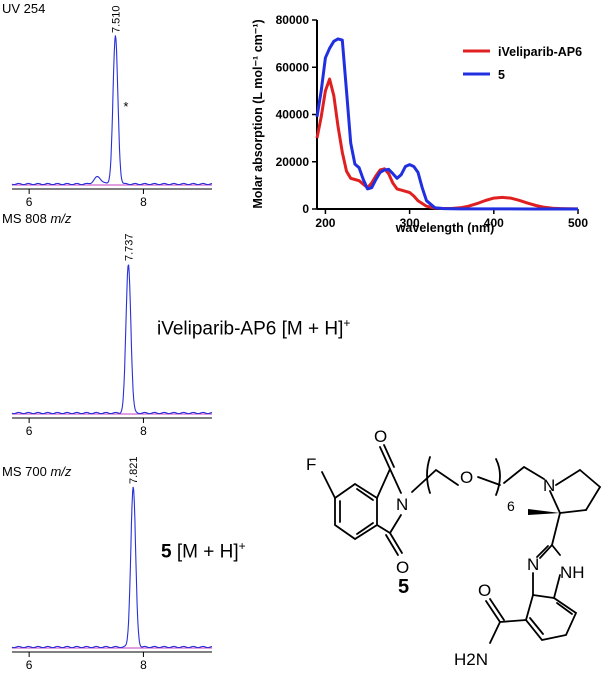 Image resolution: width=613 pixels, height=680 pixels. I want to click on atom-o-amide: O, so click(484, 590).